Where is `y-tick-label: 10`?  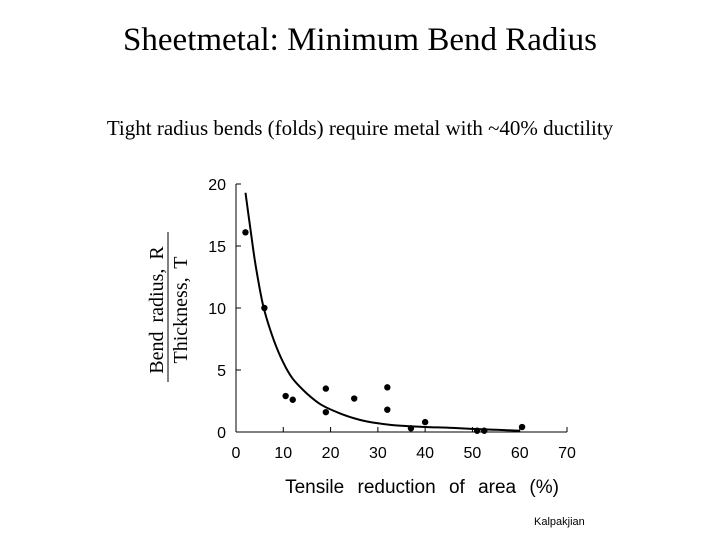 y-tick-label: 10 is located at coordinates (217, 309).